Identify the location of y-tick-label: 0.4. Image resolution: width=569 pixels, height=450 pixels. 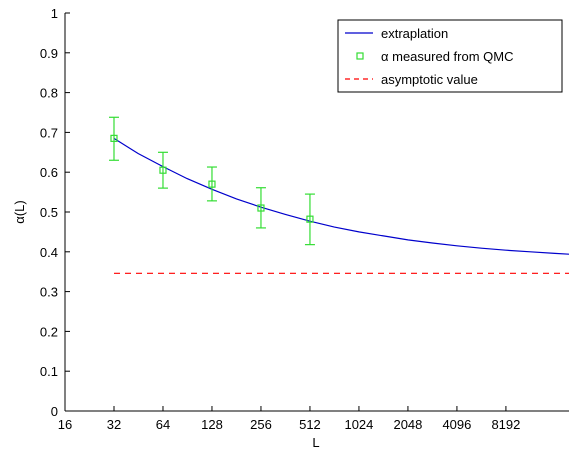
(49, 252).